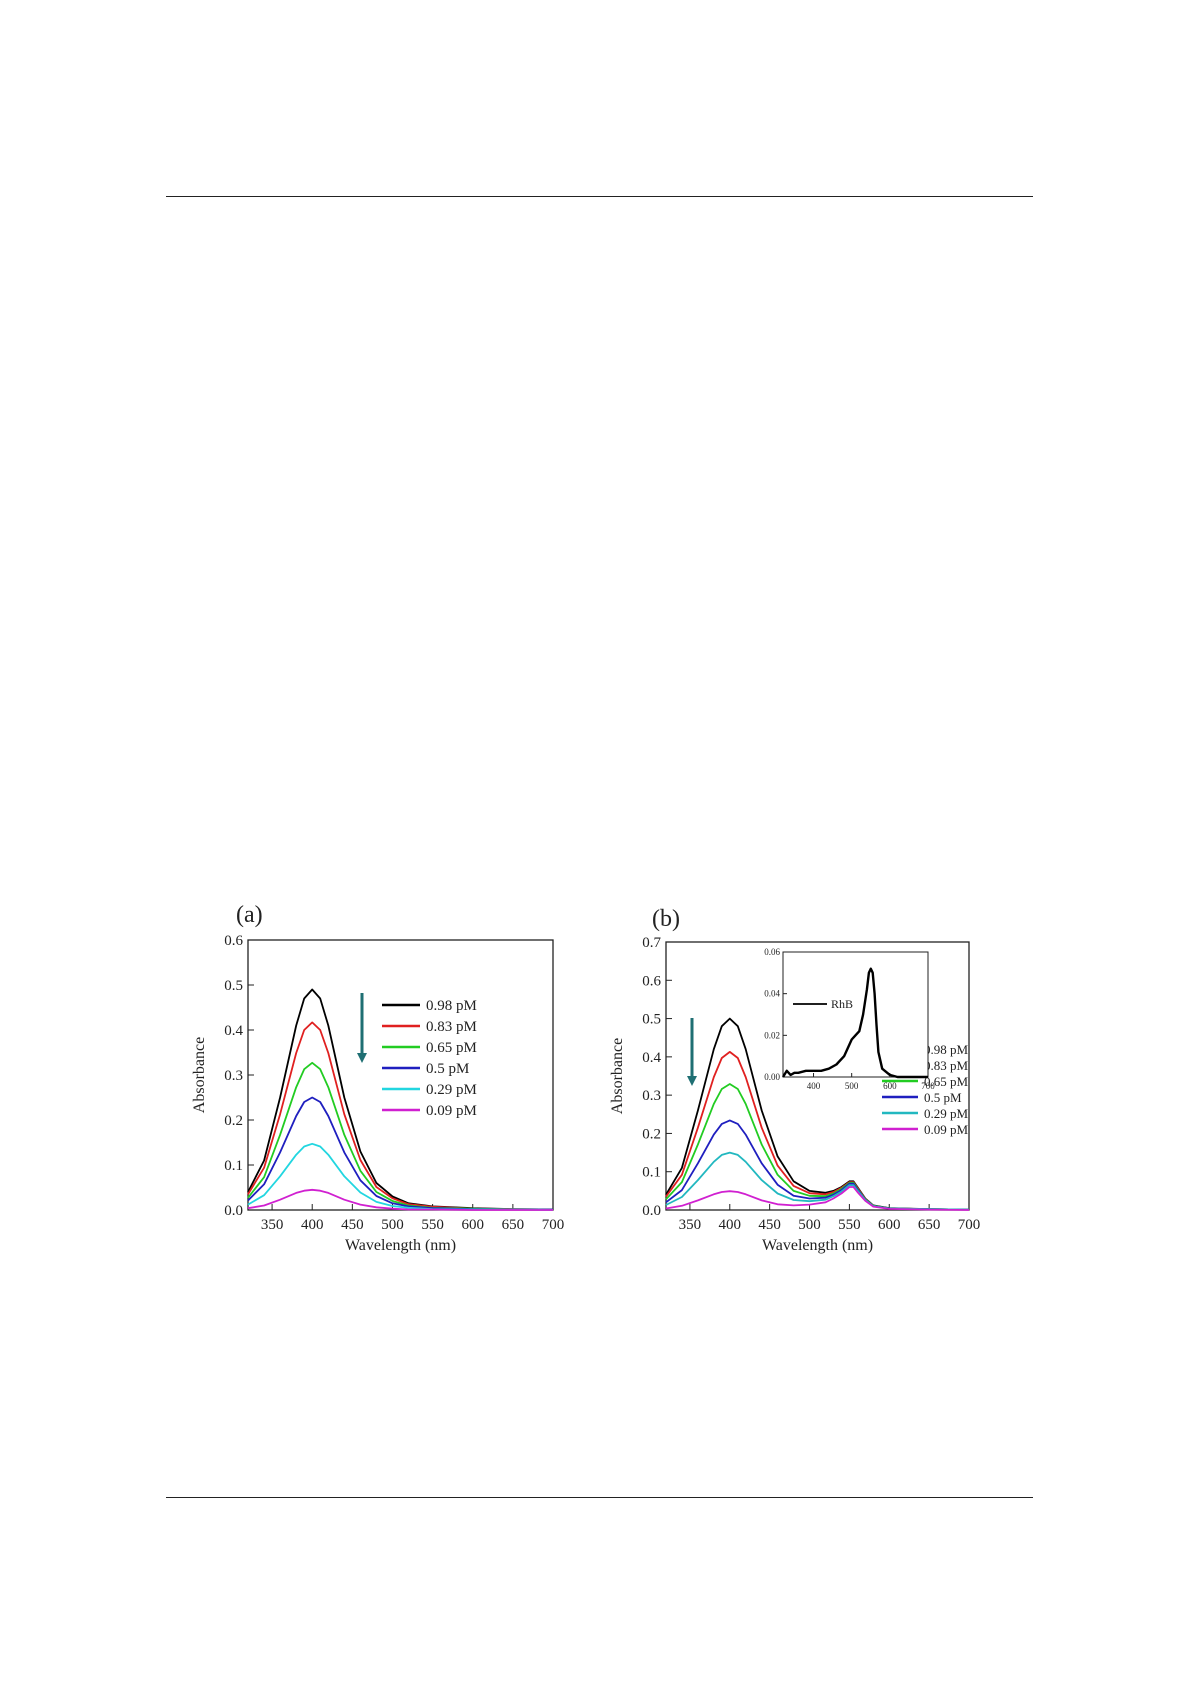 The width and height of the screenshot is (1192, 1685). Describe the element at coordinates (772, 952) in the screenshot. I see `inset-y-tick-label: 0.06` at that location.